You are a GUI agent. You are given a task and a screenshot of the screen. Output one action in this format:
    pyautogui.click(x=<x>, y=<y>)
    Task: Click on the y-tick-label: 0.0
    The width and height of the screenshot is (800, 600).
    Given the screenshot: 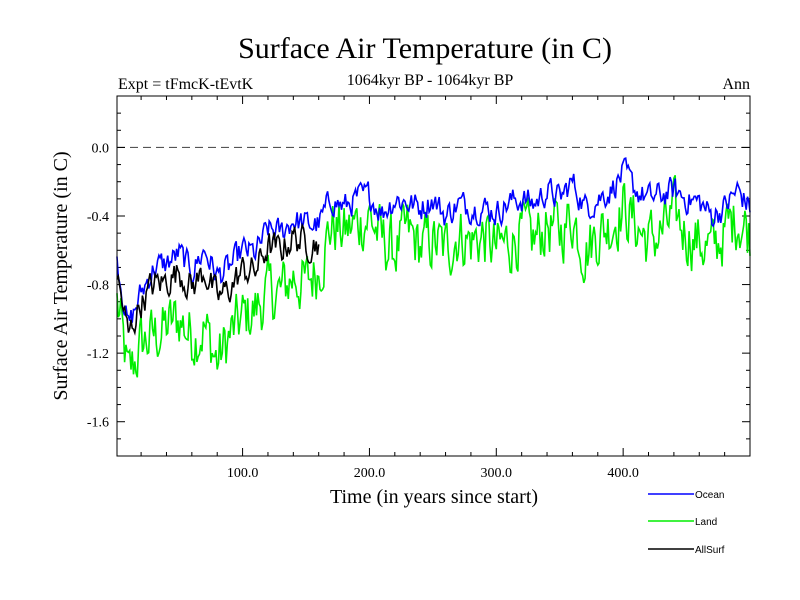 What is the action you would take?
    pyautogui.click(x=101, y=148)
    